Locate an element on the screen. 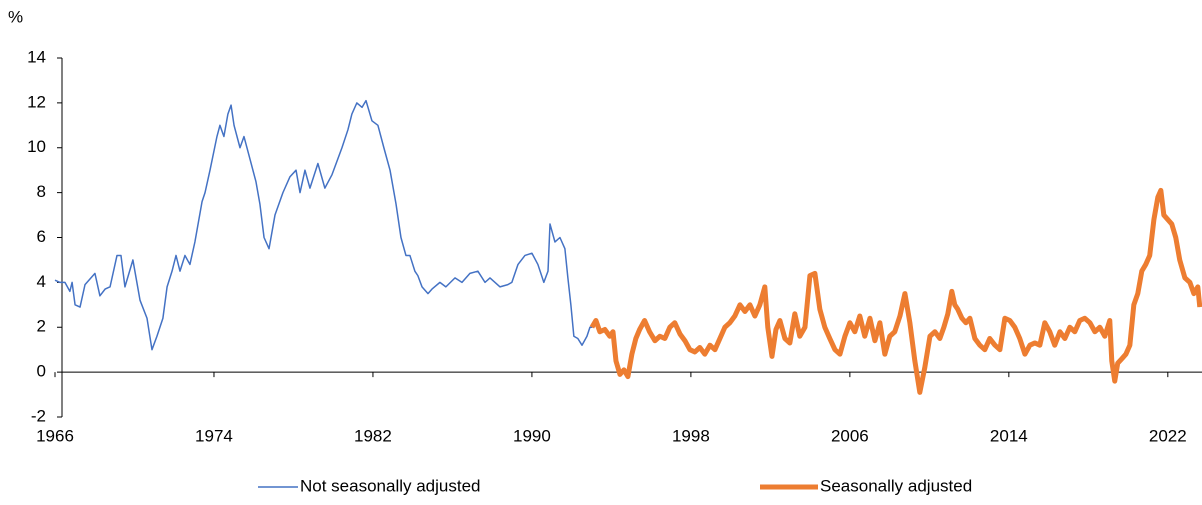 Image resolution: width=1202 pixels, height=505 pixels. x-tick-label: 1998 is located at coordinates (691, 435).